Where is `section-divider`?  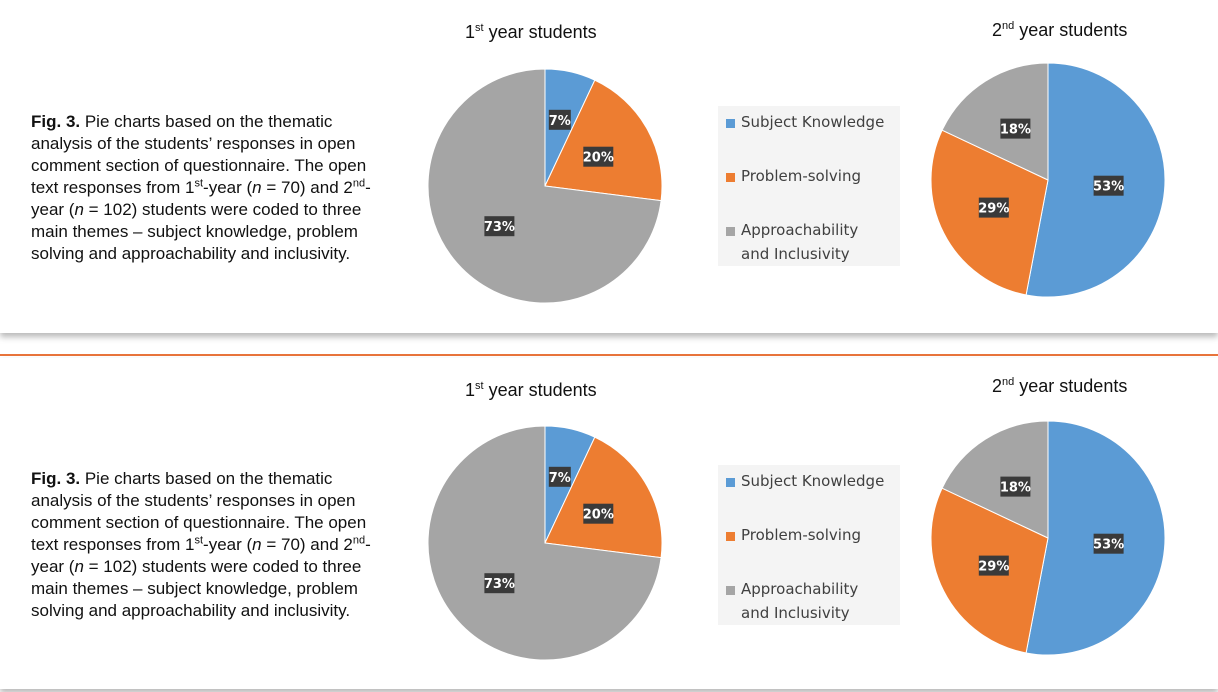
section-divider is located at coordinates (609, 355).